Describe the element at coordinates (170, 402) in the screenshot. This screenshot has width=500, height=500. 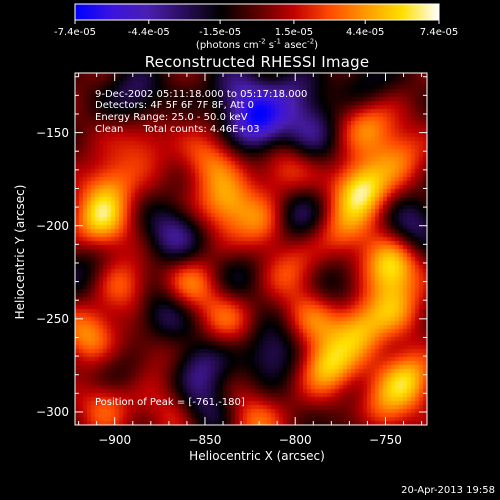
I see `peak-position-label: Position of Peak = [-761,-180]` at that location.